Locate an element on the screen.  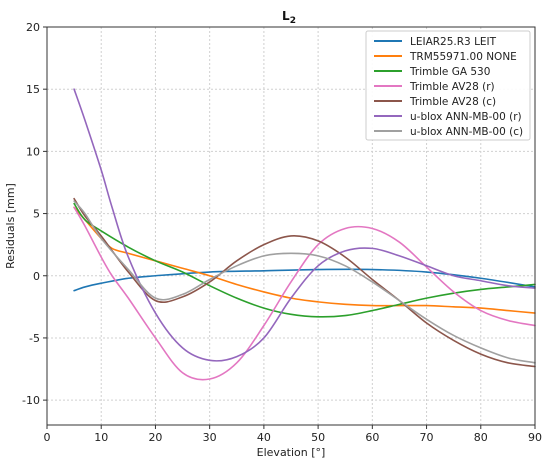
chart-title-subscript: 2 is located at coordinates (293, 21).